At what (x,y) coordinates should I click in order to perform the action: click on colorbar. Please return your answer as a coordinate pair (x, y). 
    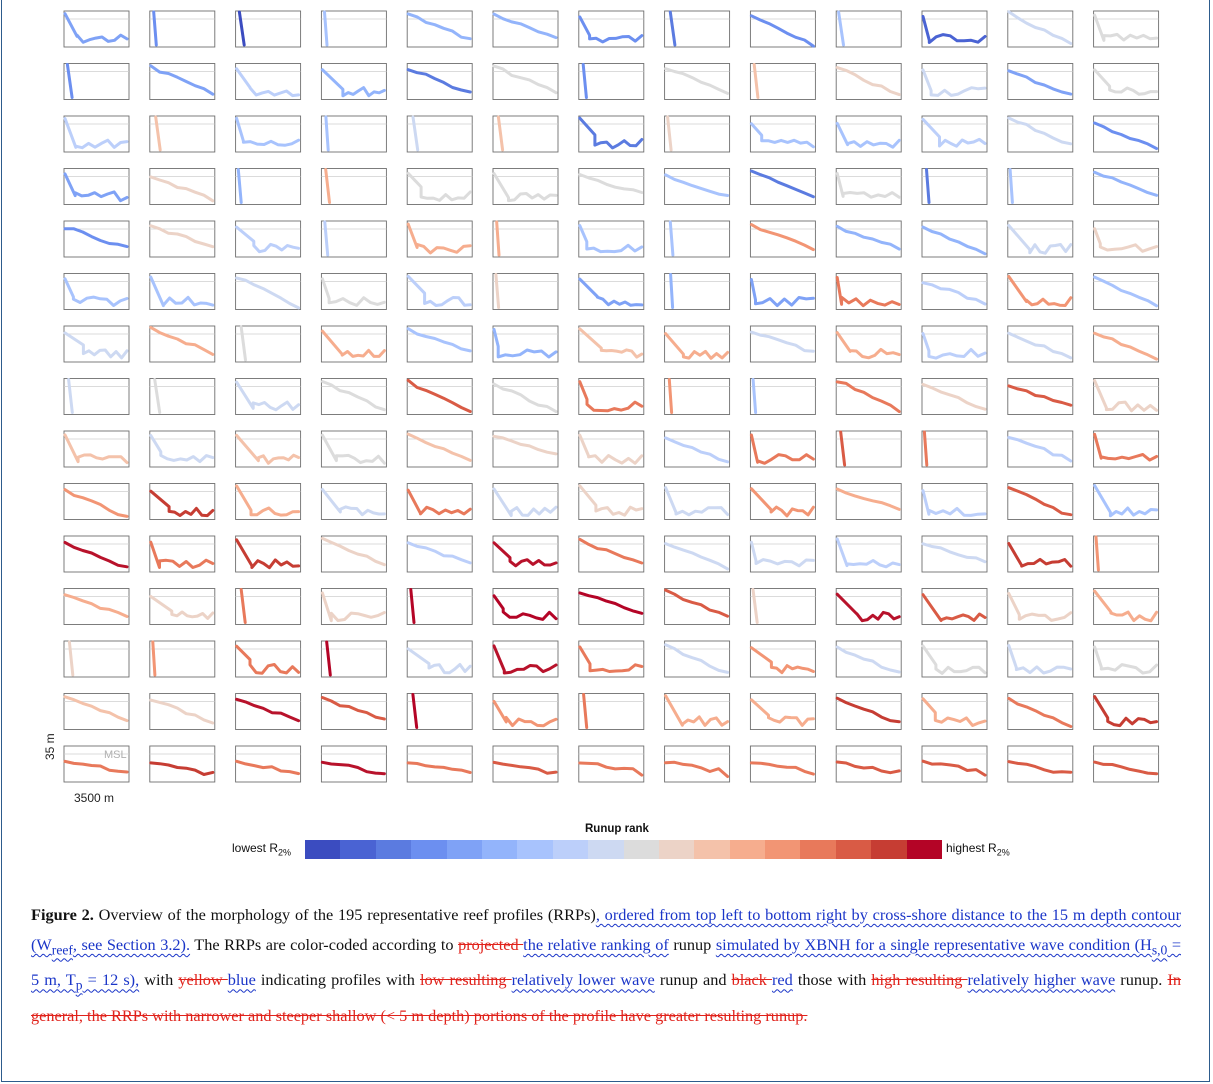
    Looking at the image, I should click on (624, 849).